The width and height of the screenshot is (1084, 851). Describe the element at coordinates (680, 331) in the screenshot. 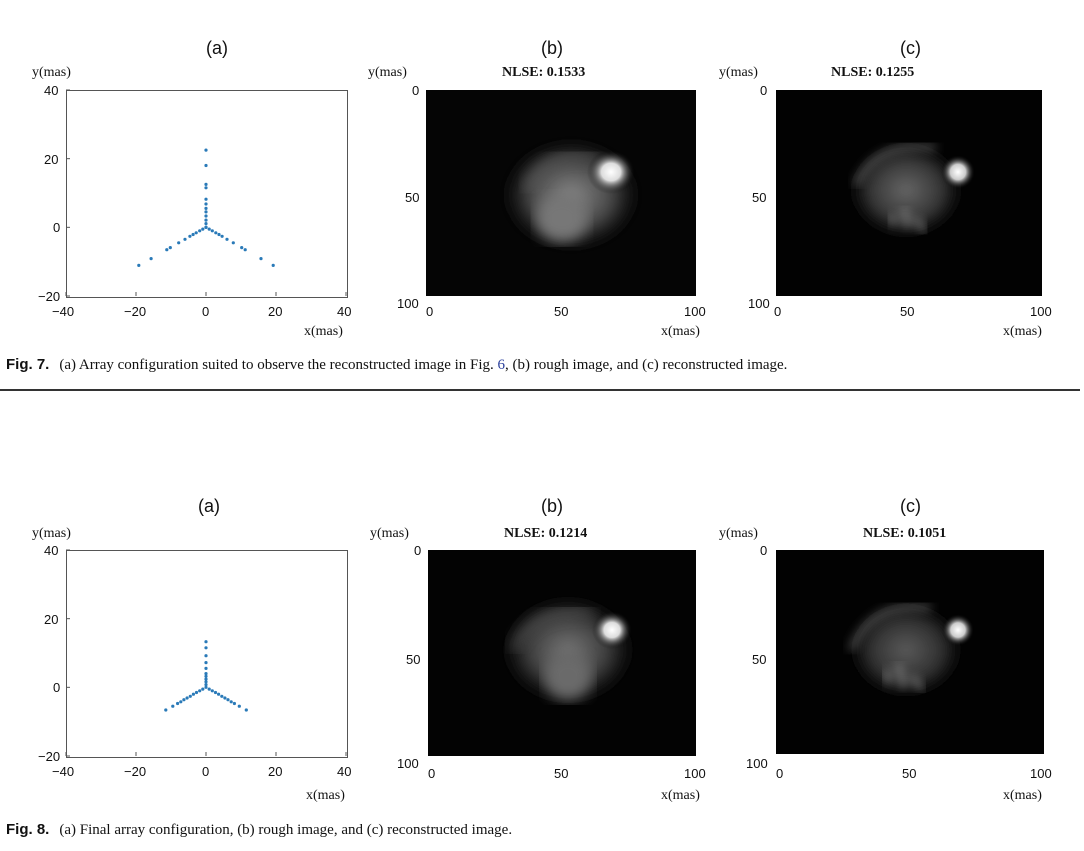

I see `panel-b-xlabel: x(mas)` at that location.